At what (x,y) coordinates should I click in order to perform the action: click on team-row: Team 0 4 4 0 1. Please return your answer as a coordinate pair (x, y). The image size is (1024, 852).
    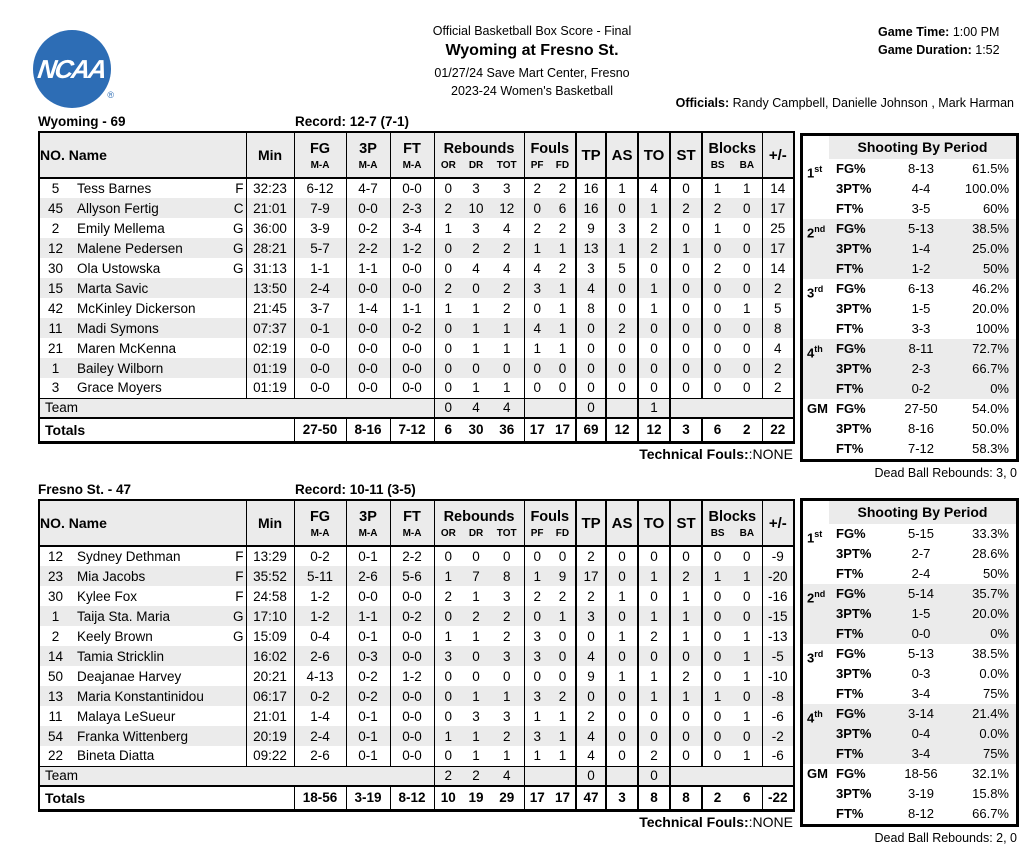
    Looking at the image, I should click on (417, 407).